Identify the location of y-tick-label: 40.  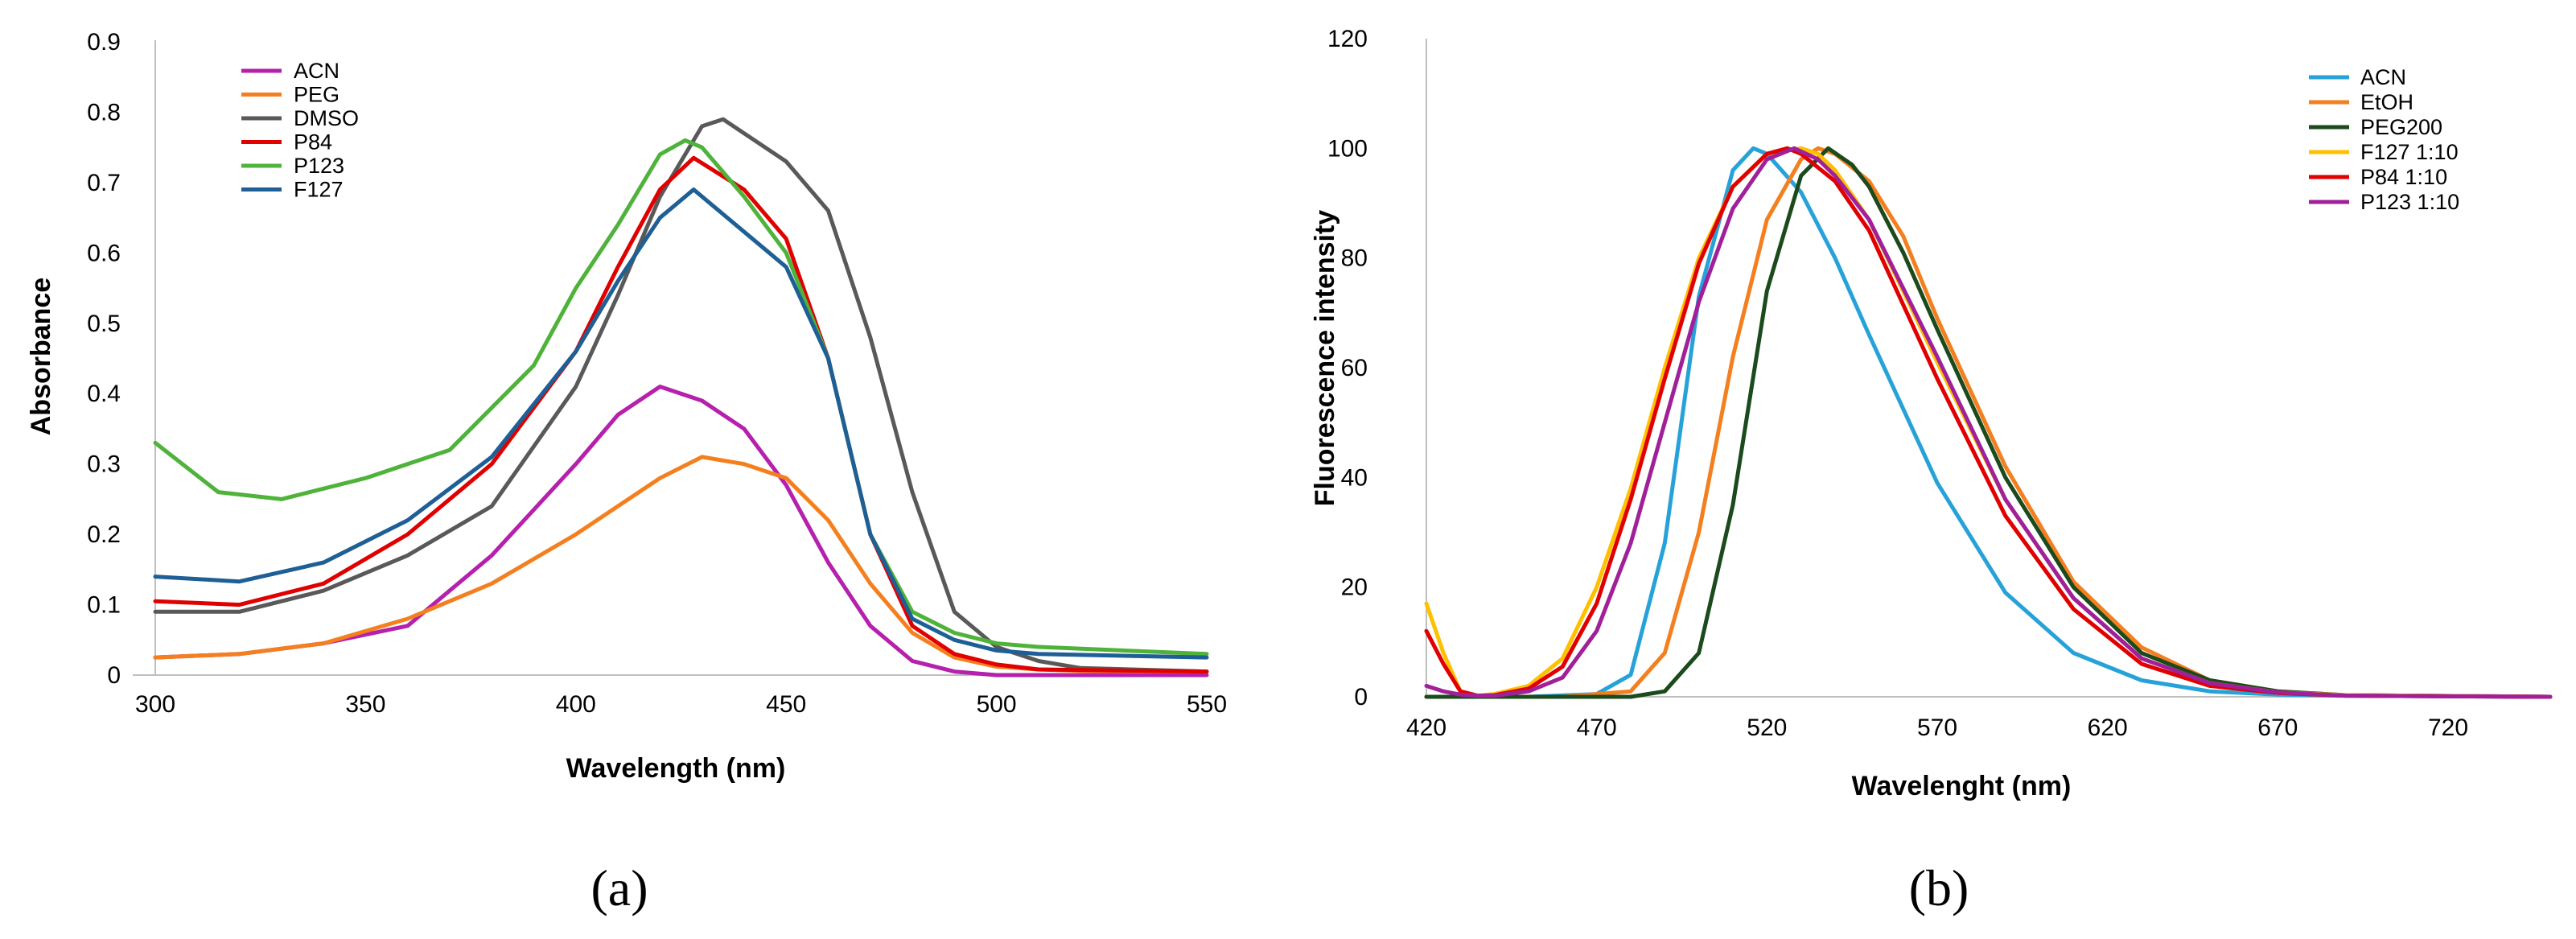
(1354, 477).